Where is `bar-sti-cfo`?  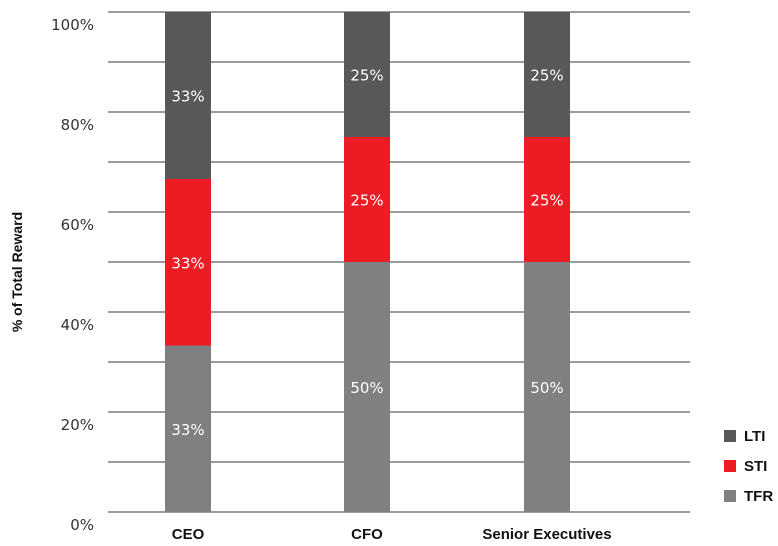
bar-sti-cfo is located at coordinates (367, 199).